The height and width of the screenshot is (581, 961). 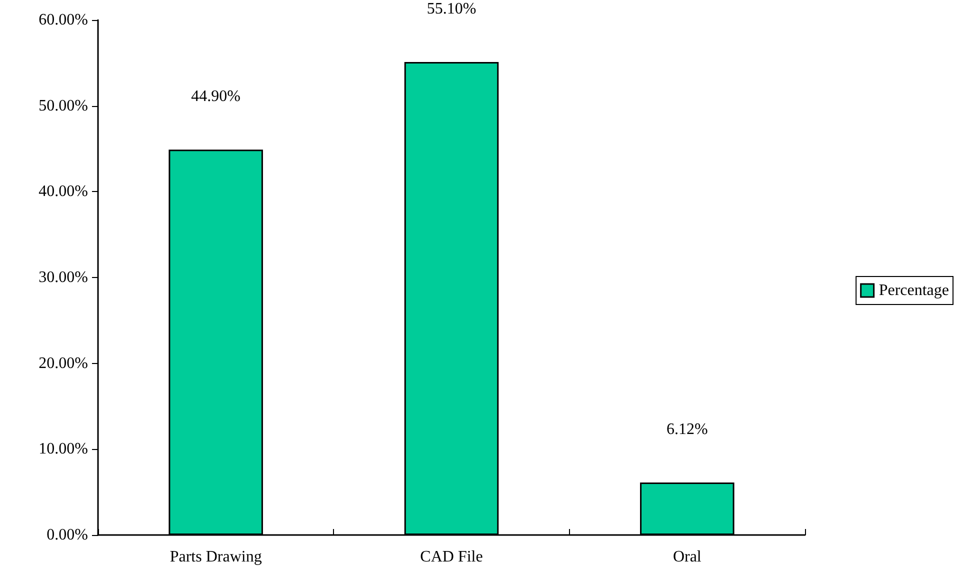 What do you see at coordinates (687, 429) in the screenshot?
I see `data-label: 6.12%` at bounding box center [687, 429].